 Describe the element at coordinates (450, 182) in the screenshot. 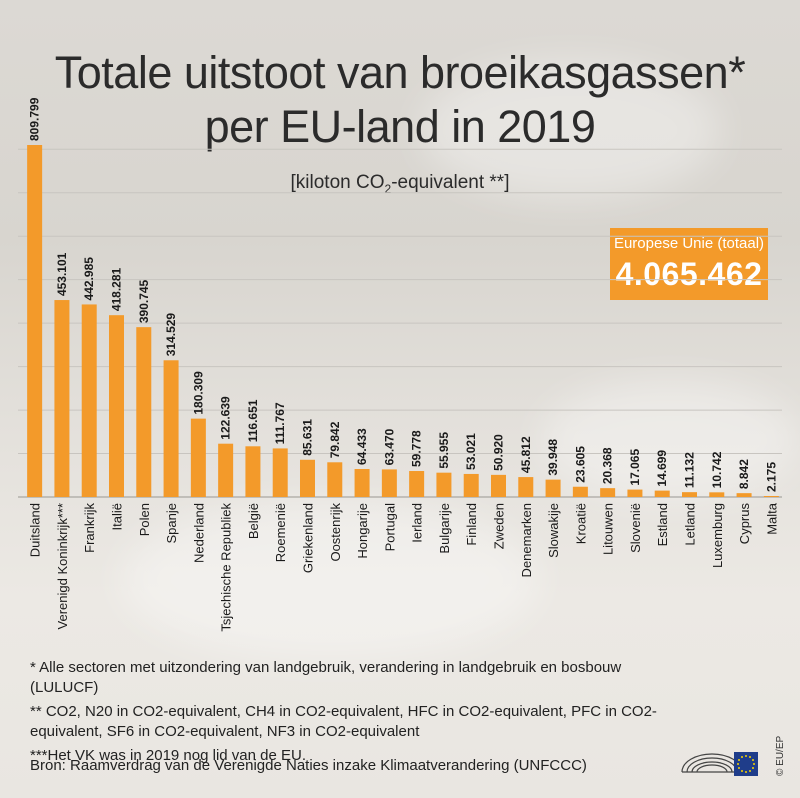

I see `subtitle-unit-suffix: -equivalent **]` at that location.